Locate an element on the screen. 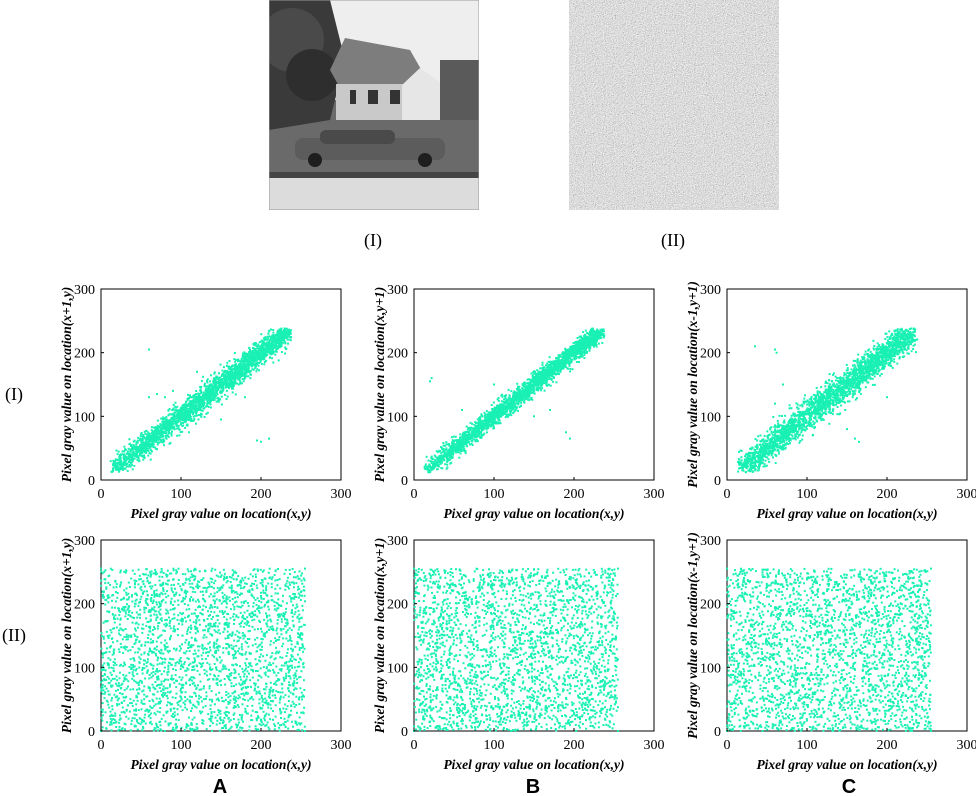 The width and height of the screenshot is (976, 796). y-axis-label: Pixel gray value on location(x+1,y) is located at coordinates (66, 385).